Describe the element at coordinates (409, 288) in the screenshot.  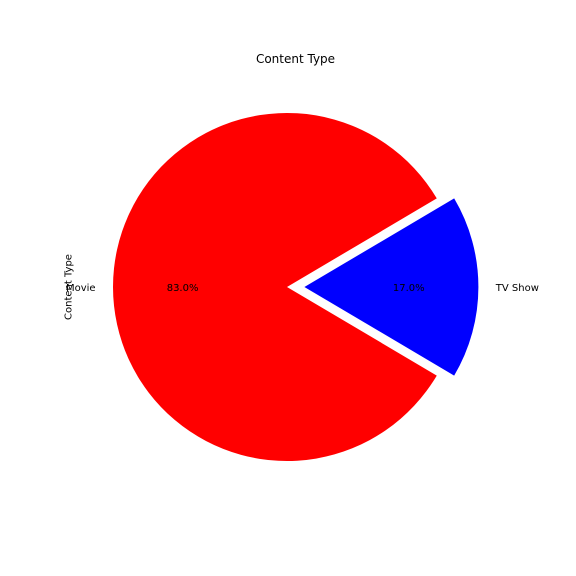
I see `slice-percent-label: 17.0%` at that location.